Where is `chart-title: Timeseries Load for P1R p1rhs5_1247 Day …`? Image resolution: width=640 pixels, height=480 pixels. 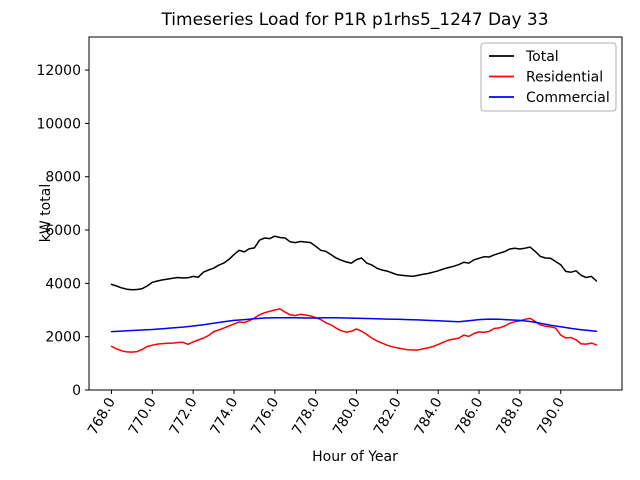
chart-title: Timeseries Load for P1R p1rhs5_1247 Day … is located at coordinates (354, 20).